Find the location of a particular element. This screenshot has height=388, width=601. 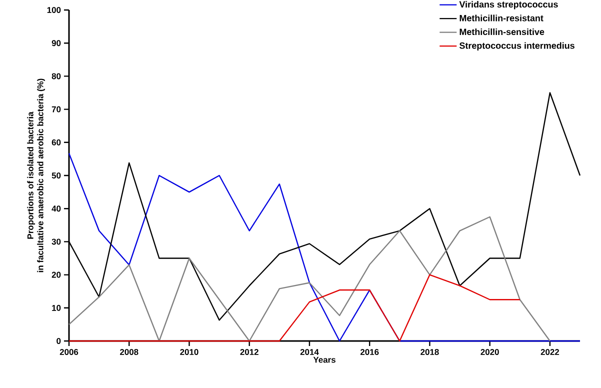

x-tick-label: 2020 is located at coordinates (489, 352).